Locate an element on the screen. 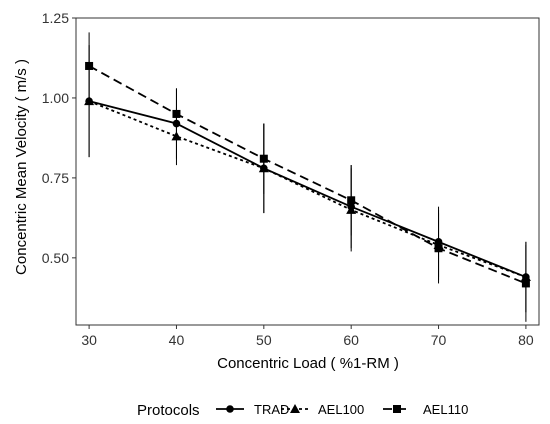 This screenshot has width=550, height=424. y-tick-label: 0.75 is located at coordinates (55, 178).